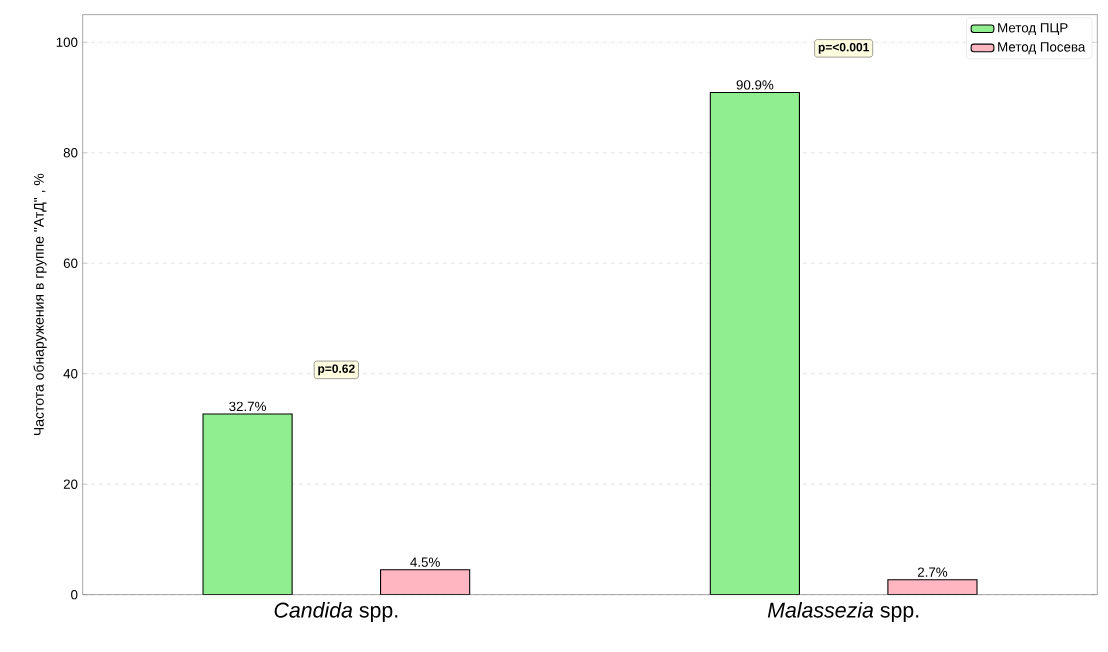 This screenshot has width=1108, height=652. Describe the element at coordinates (40, 304) in the screenshot. I see `y-axis-title: Частота обнаружения в группе "АтД" , %` at that location.